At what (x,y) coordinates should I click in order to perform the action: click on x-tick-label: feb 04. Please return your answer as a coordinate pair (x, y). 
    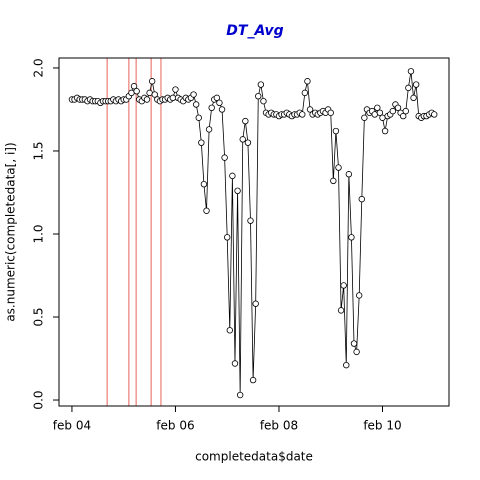
    Looking at the image, I should click on (72, 426).